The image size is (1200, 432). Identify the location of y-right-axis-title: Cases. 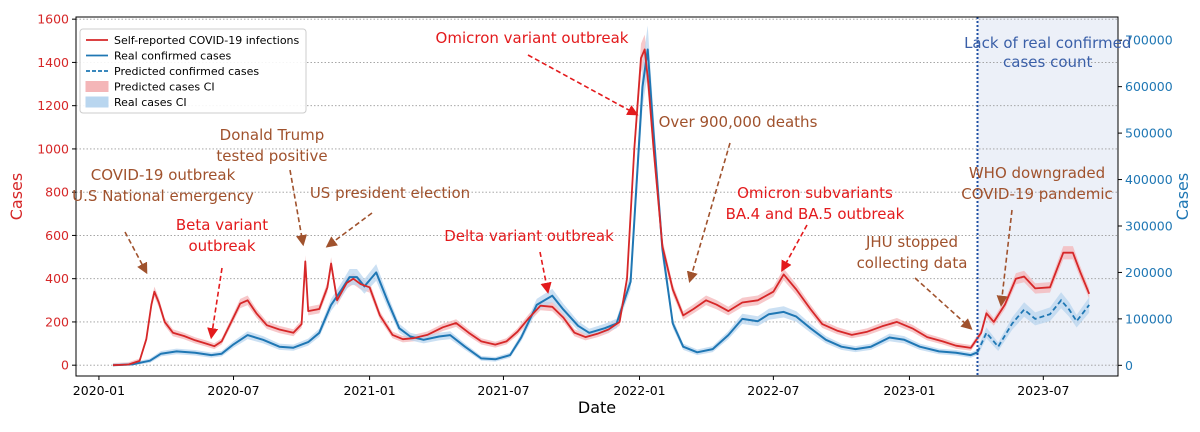
(1182, 197).